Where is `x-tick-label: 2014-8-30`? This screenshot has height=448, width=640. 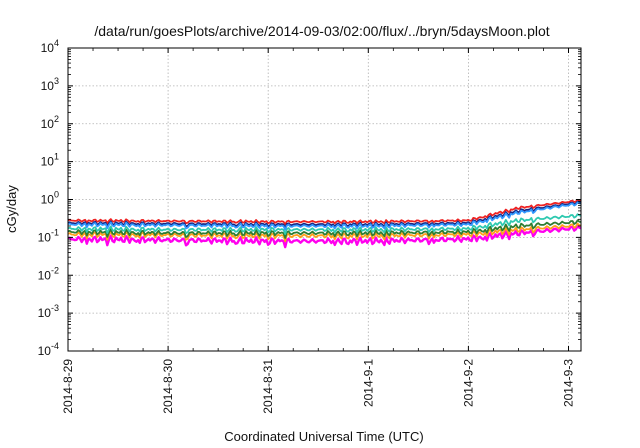 x-tick-label: 2014-8-30 is located at coordinates (168, 386).